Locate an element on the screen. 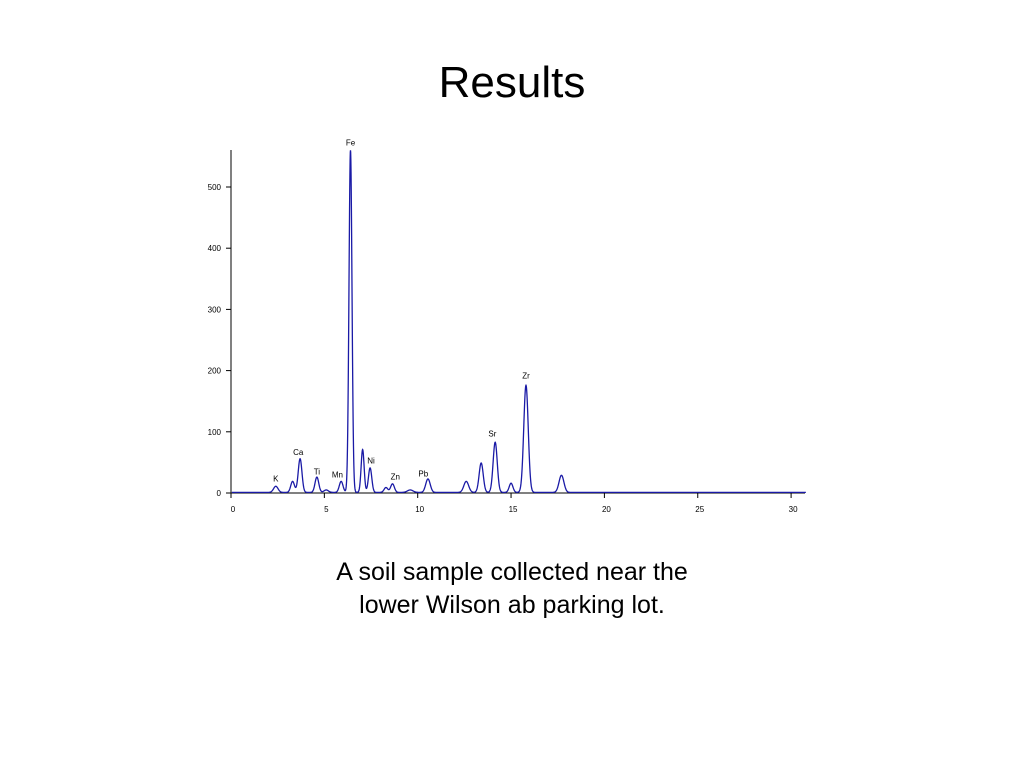 The width and height of the screenshot is (1024, 768). caption-line-2: lower Wilson ab parking lot. is located at coordinates (512, 605).